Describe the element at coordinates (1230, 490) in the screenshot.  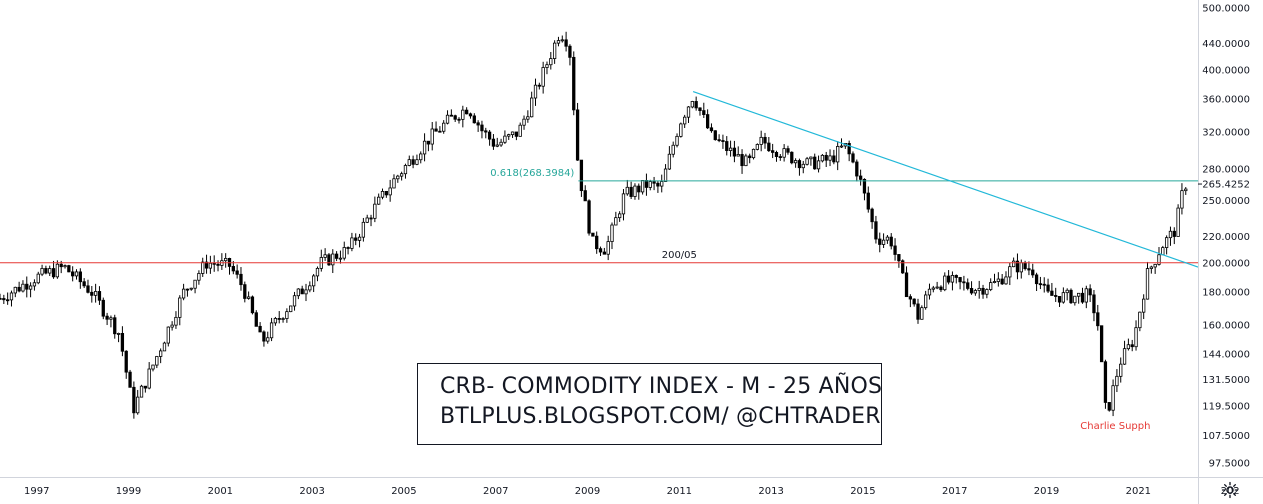
I see `gear-icon` at that location.